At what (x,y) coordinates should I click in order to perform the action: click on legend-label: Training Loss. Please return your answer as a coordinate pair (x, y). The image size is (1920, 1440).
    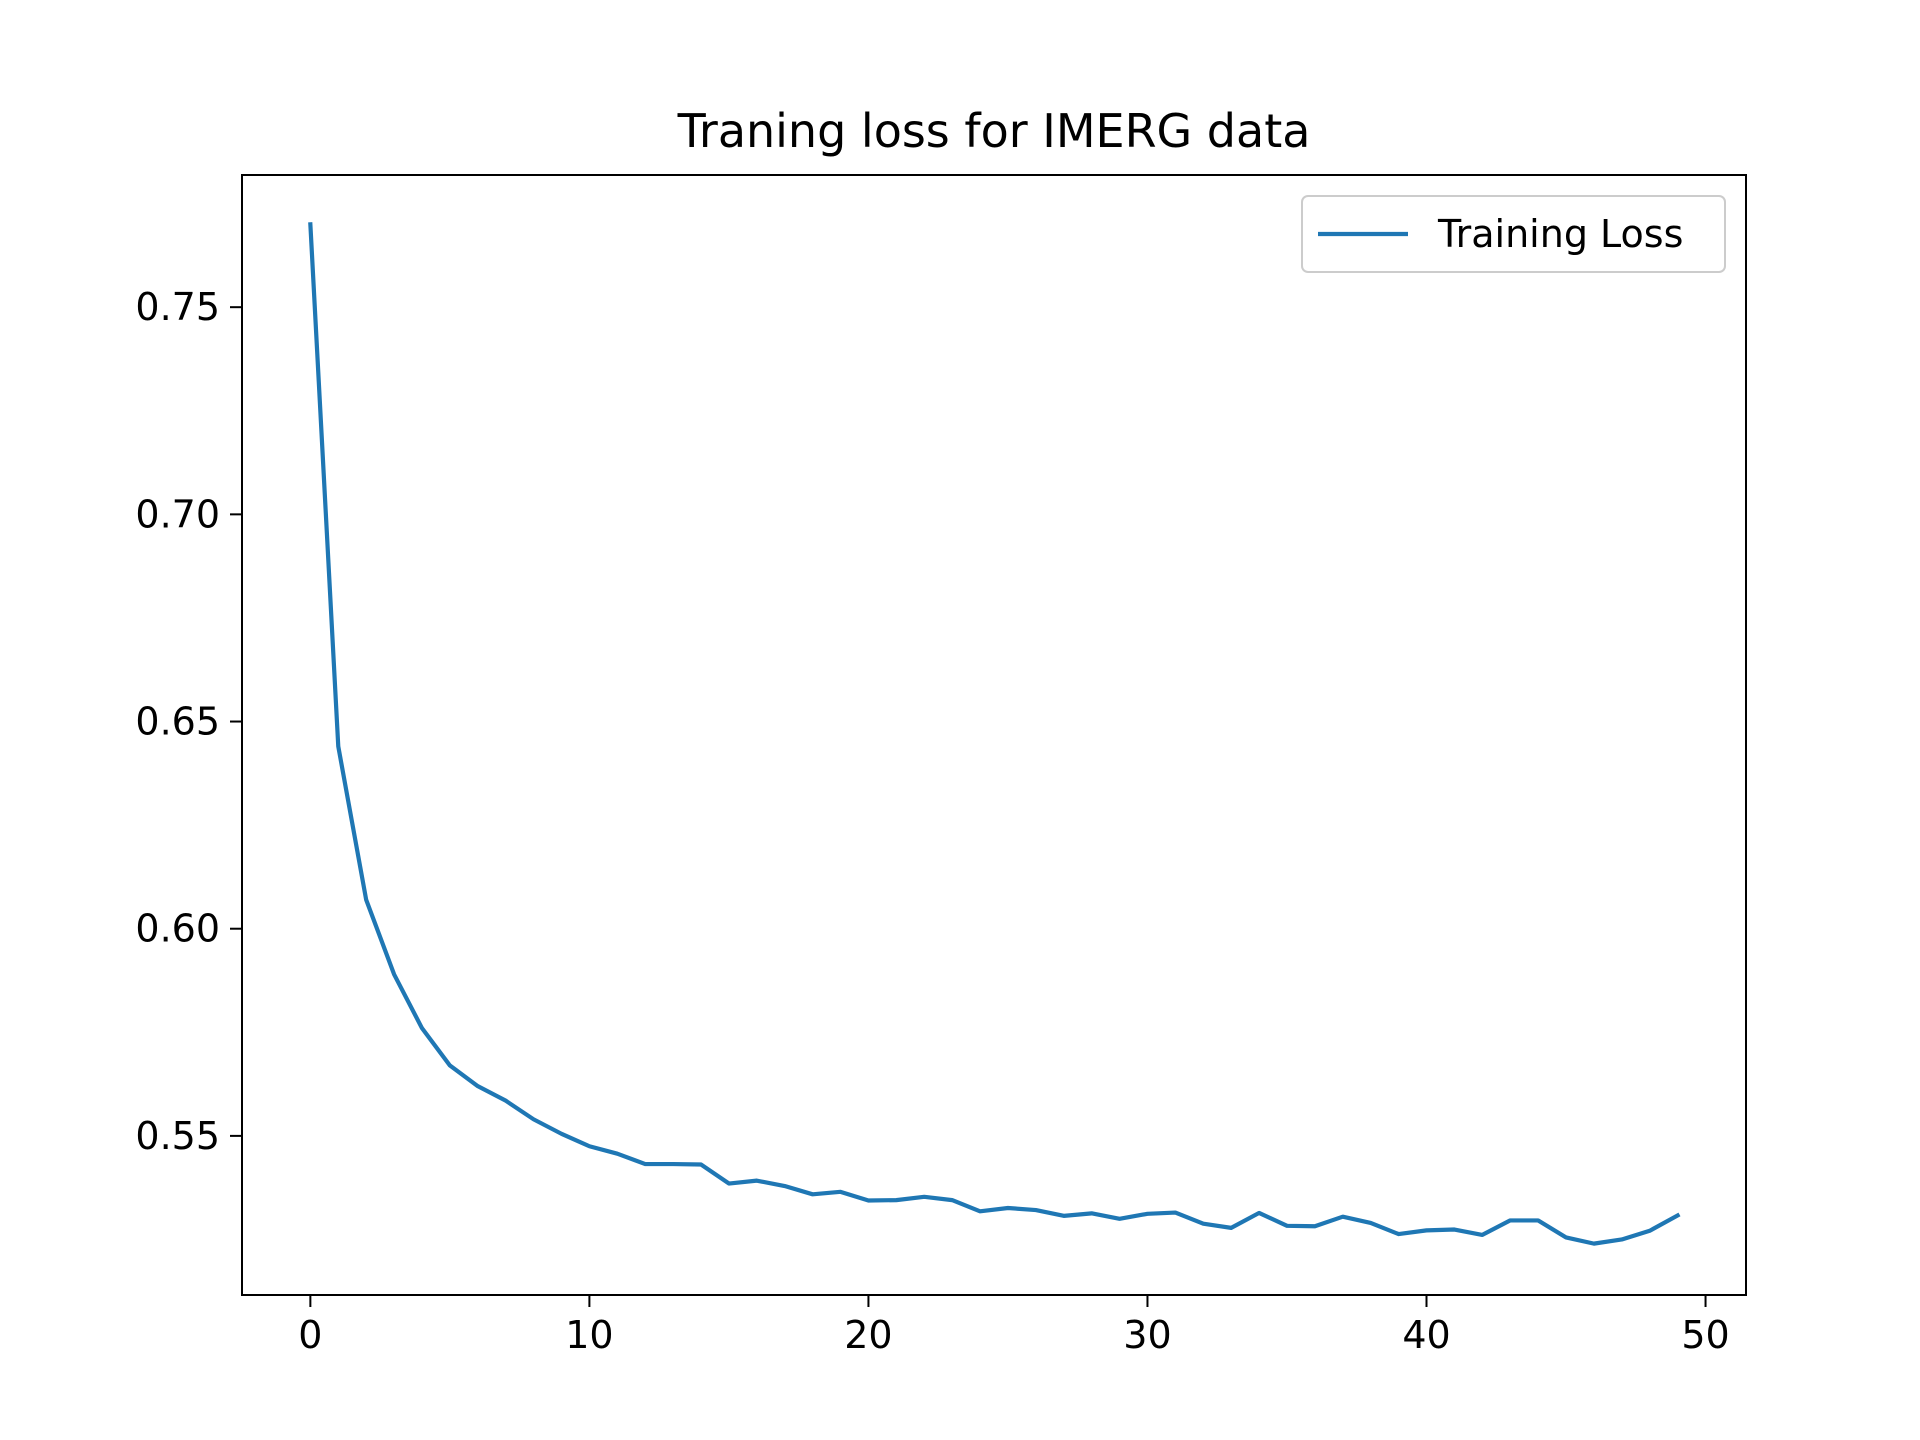
    Looking at the image, I should click on (1560, 234).